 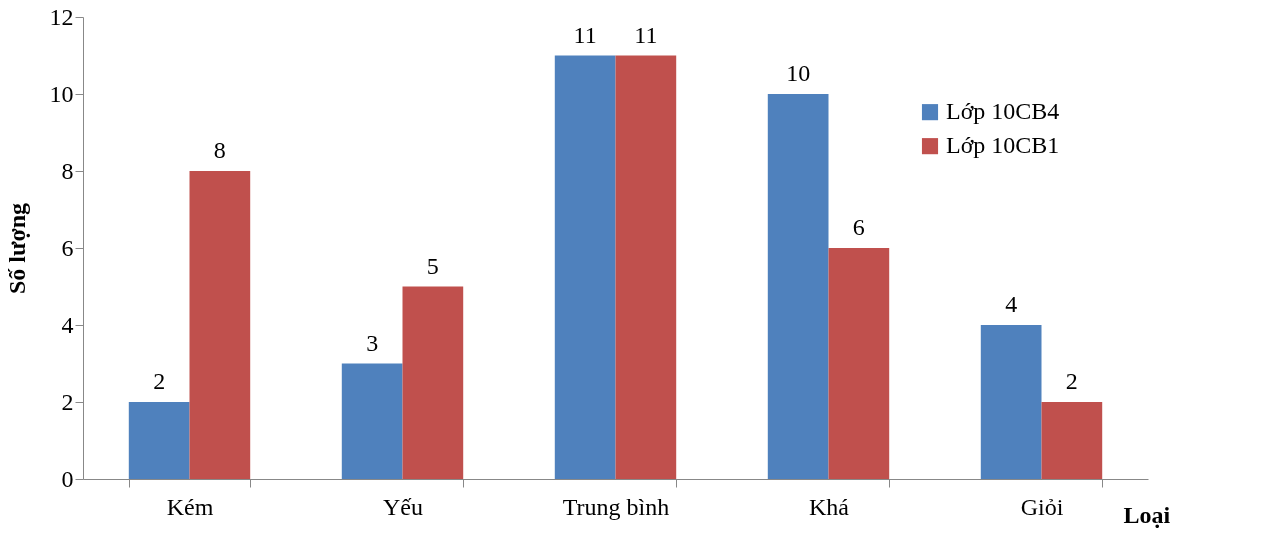 I want to click on x-tick-label: Khá, so click(x=829, y=506).